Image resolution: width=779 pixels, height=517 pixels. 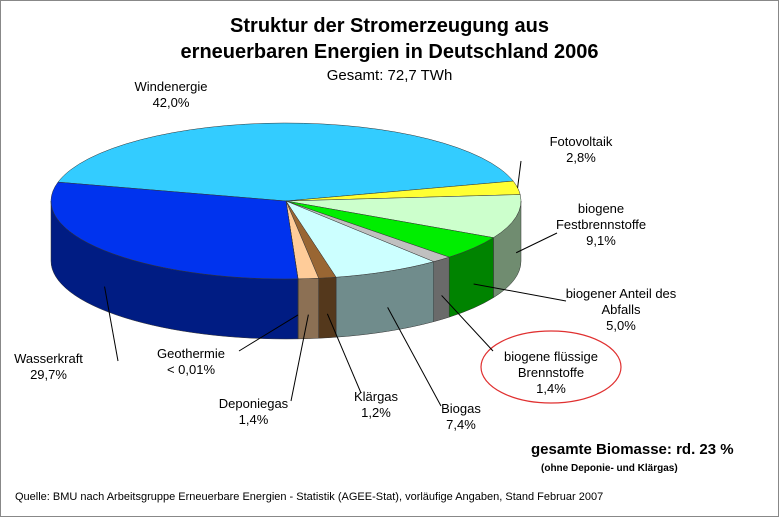 I want to click on category-label: Klärgas, so click(x=376, y=396).